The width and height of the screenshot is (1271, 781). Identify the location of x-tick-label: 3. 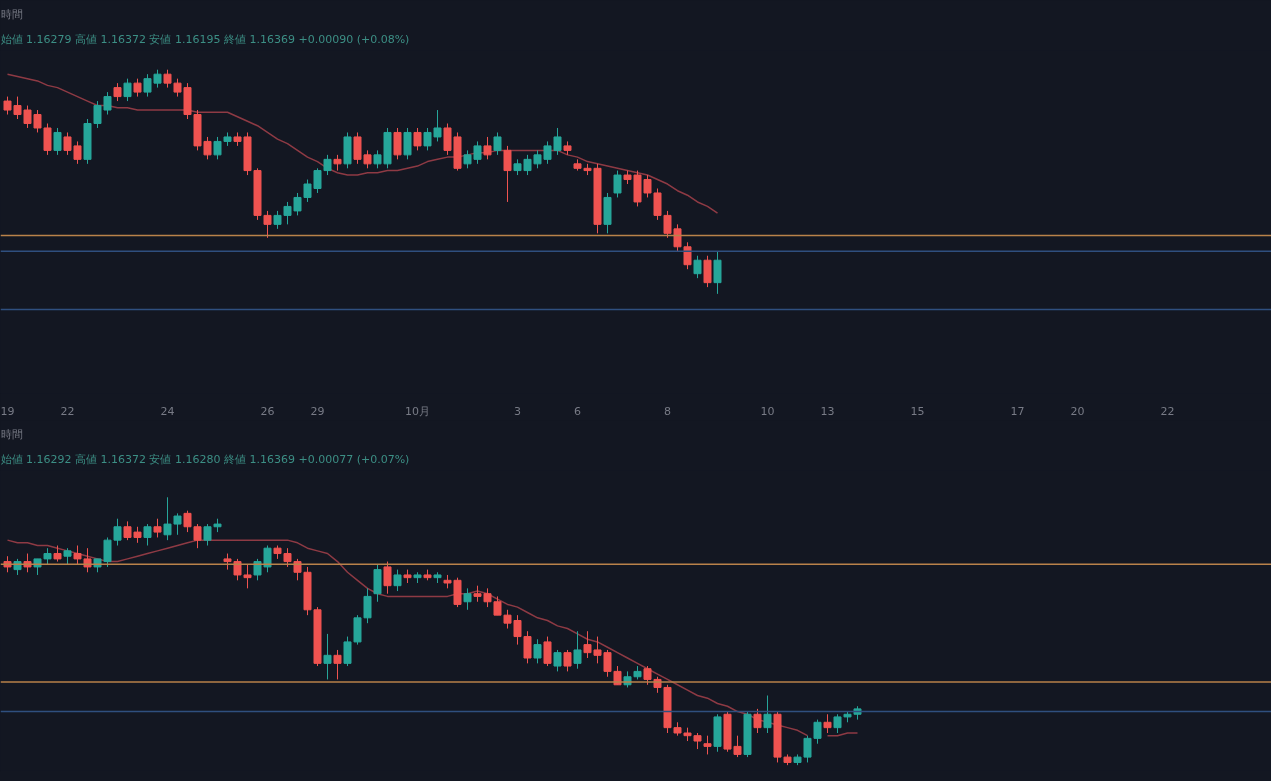
(517, 411).